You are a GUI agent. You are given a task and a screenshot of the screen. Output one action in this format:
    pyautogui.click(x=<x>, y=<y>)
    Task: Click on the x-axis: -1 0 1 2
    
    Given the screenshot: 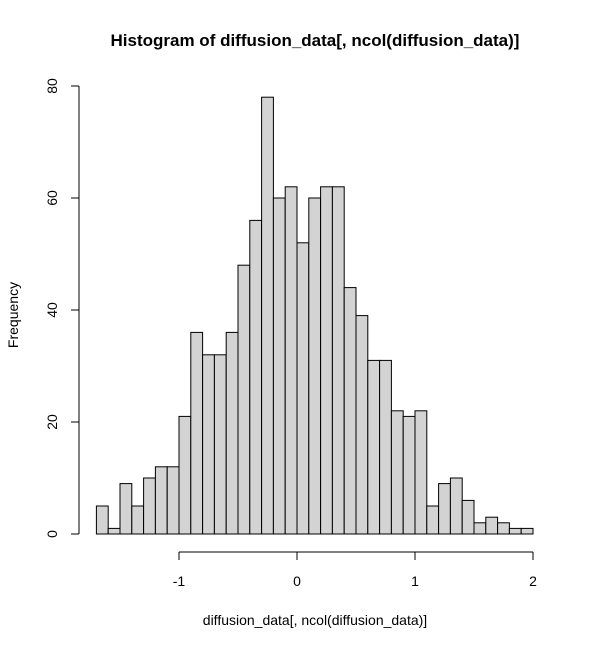 What is the action you would take?
    pyautogui.click(x=355, y=570)
    